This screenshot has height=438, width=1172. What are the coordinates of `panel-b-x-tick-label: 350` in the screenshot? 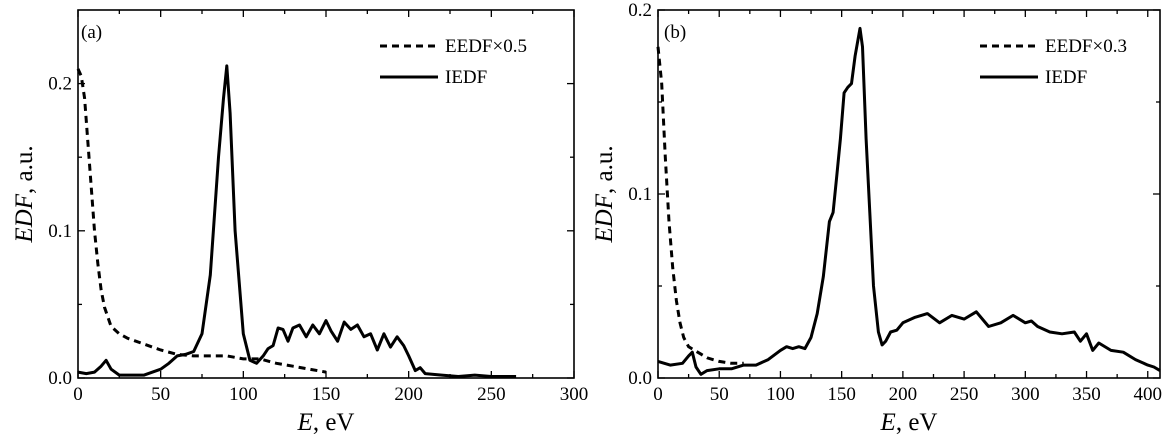 It's located at (1086, 394).